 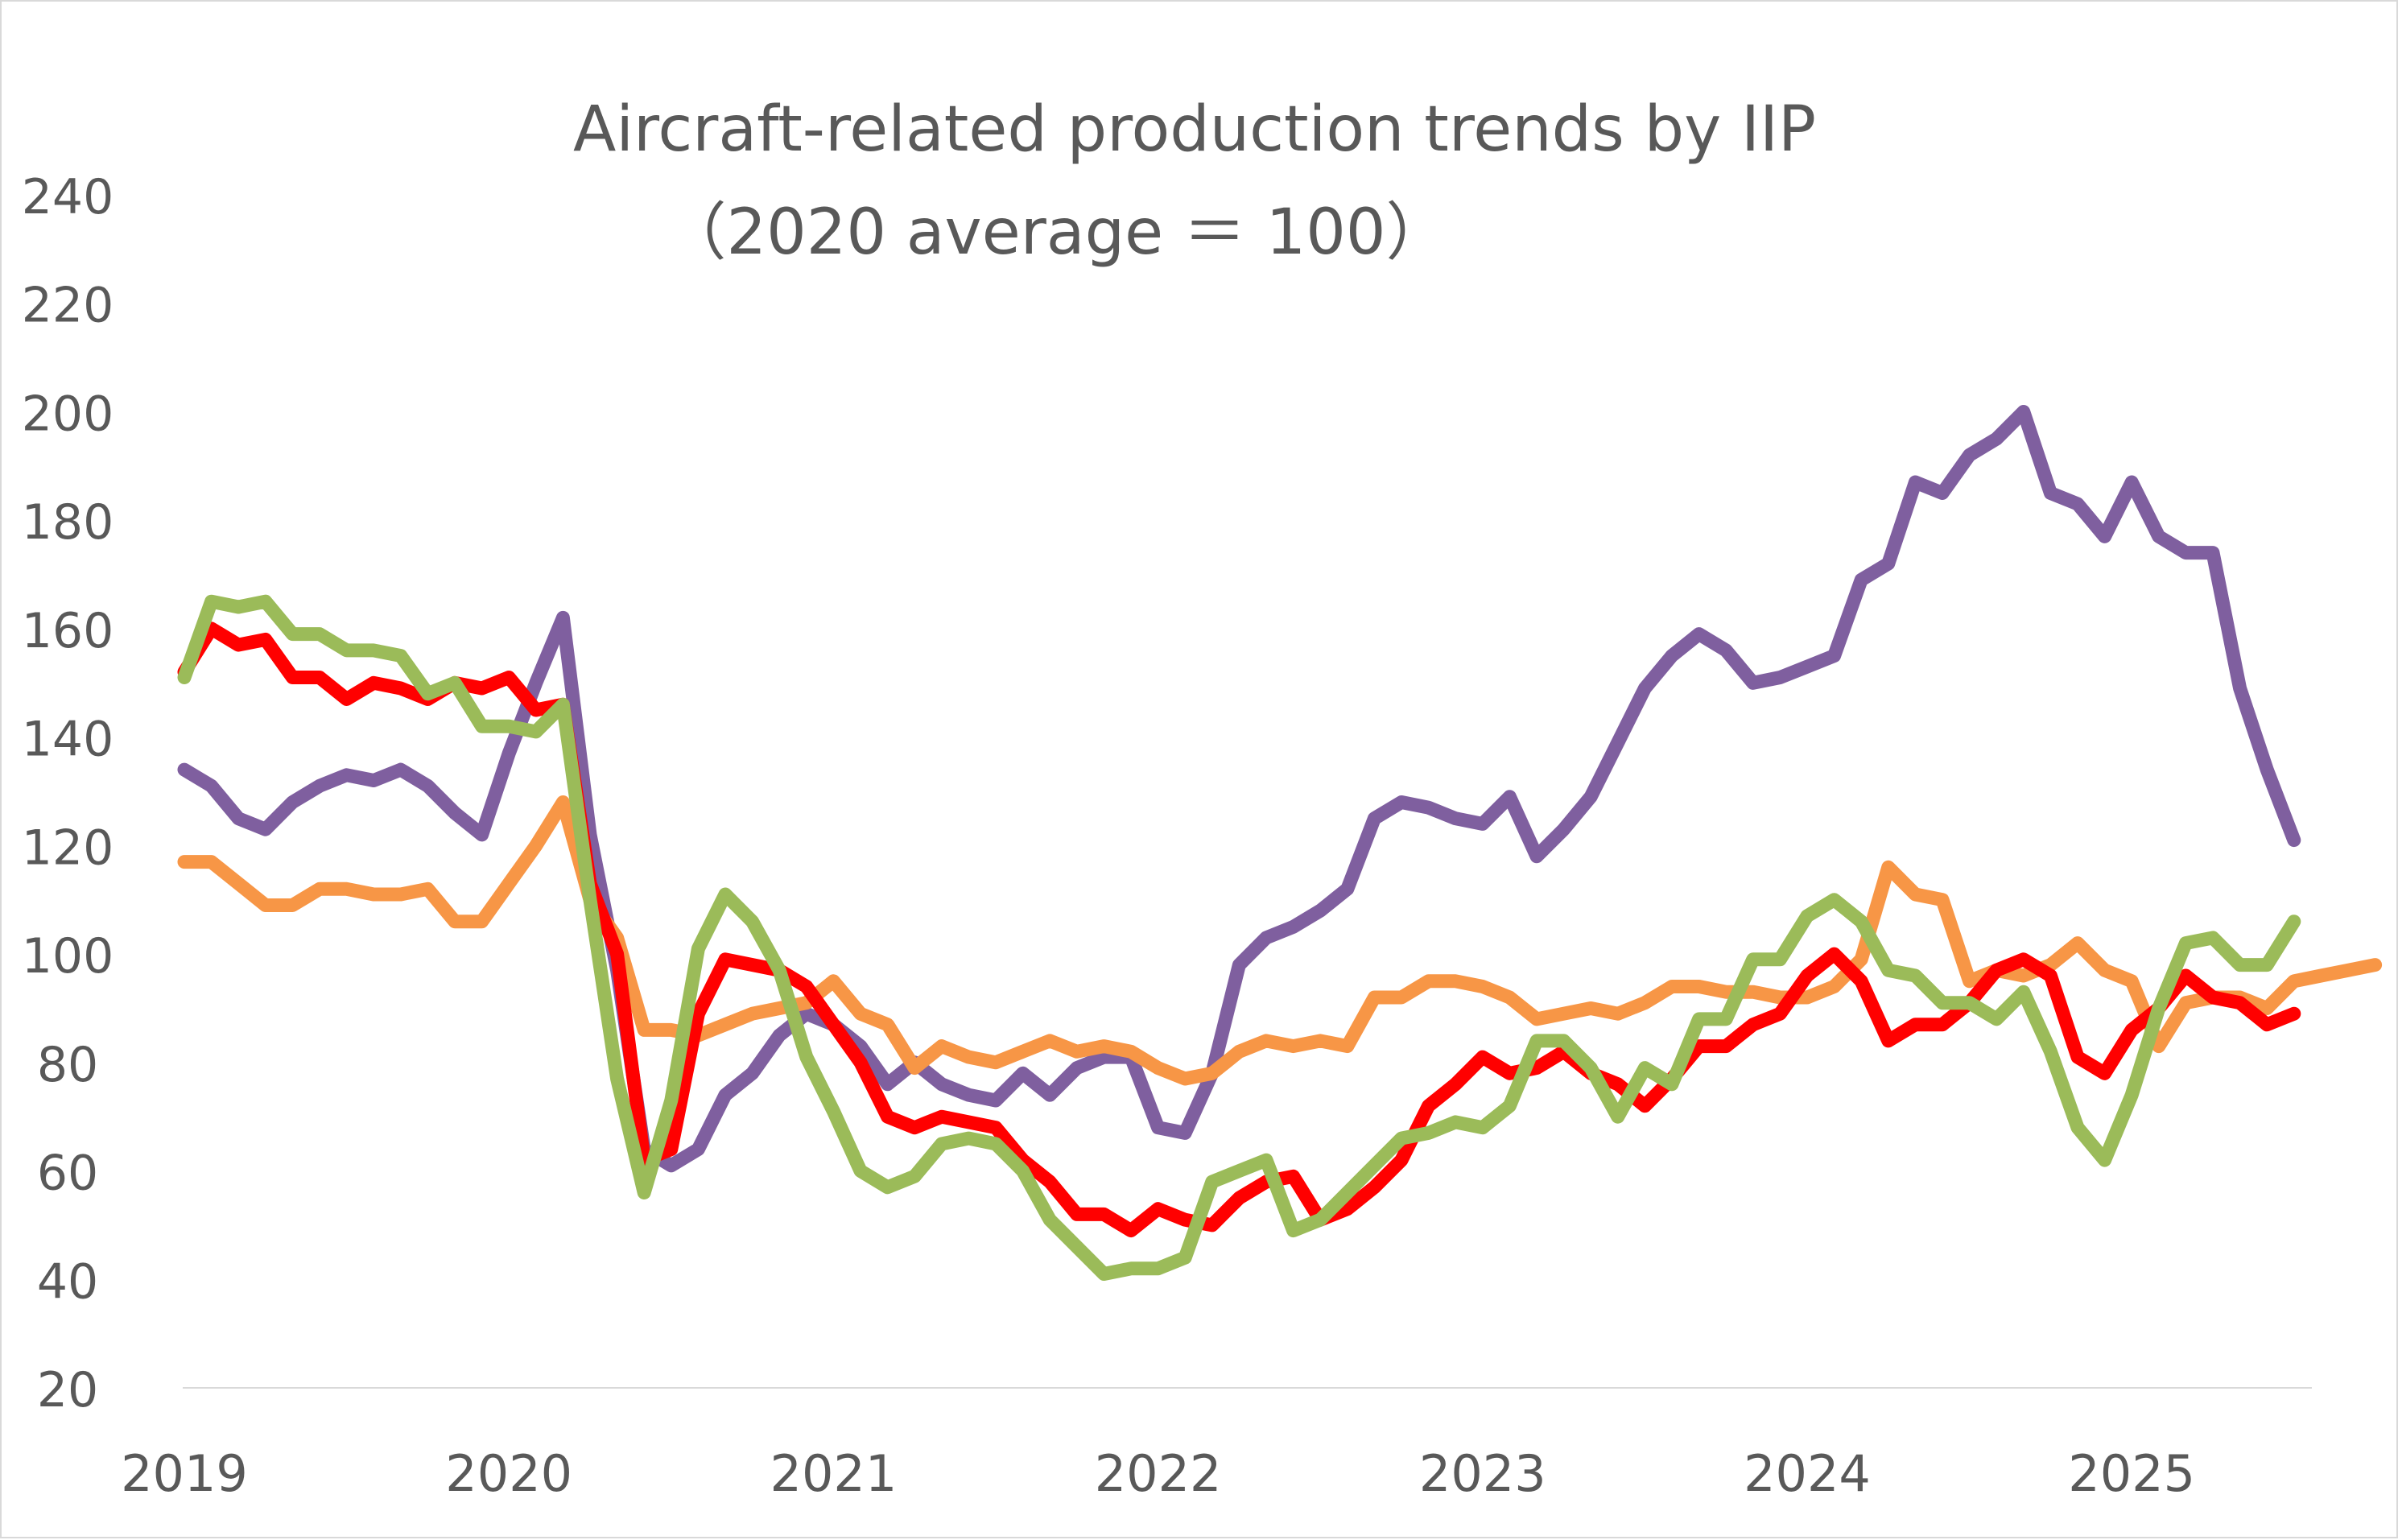 I want to click on x-axis-tick-labels: 2019 2020 2021 2022 2023 2024 2025, so click(x=1158, y=1474).